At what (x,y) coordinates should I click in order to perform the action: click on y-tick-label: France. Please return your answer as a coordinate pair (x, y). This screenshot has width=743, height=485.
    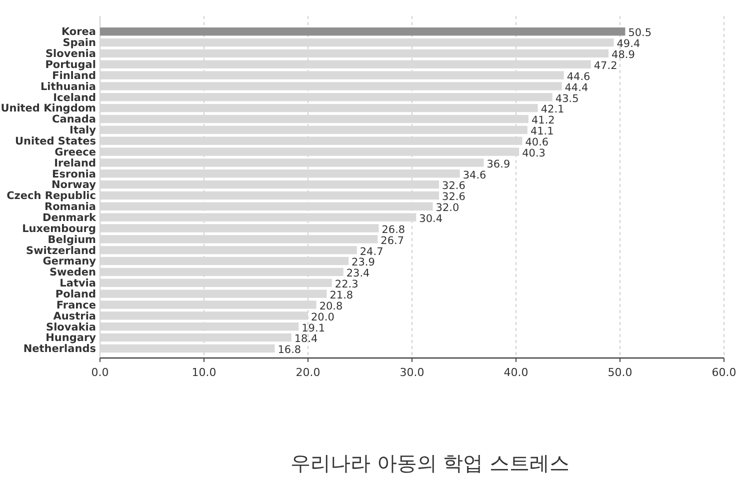
    Looking at the image, I should click on (76, 305).